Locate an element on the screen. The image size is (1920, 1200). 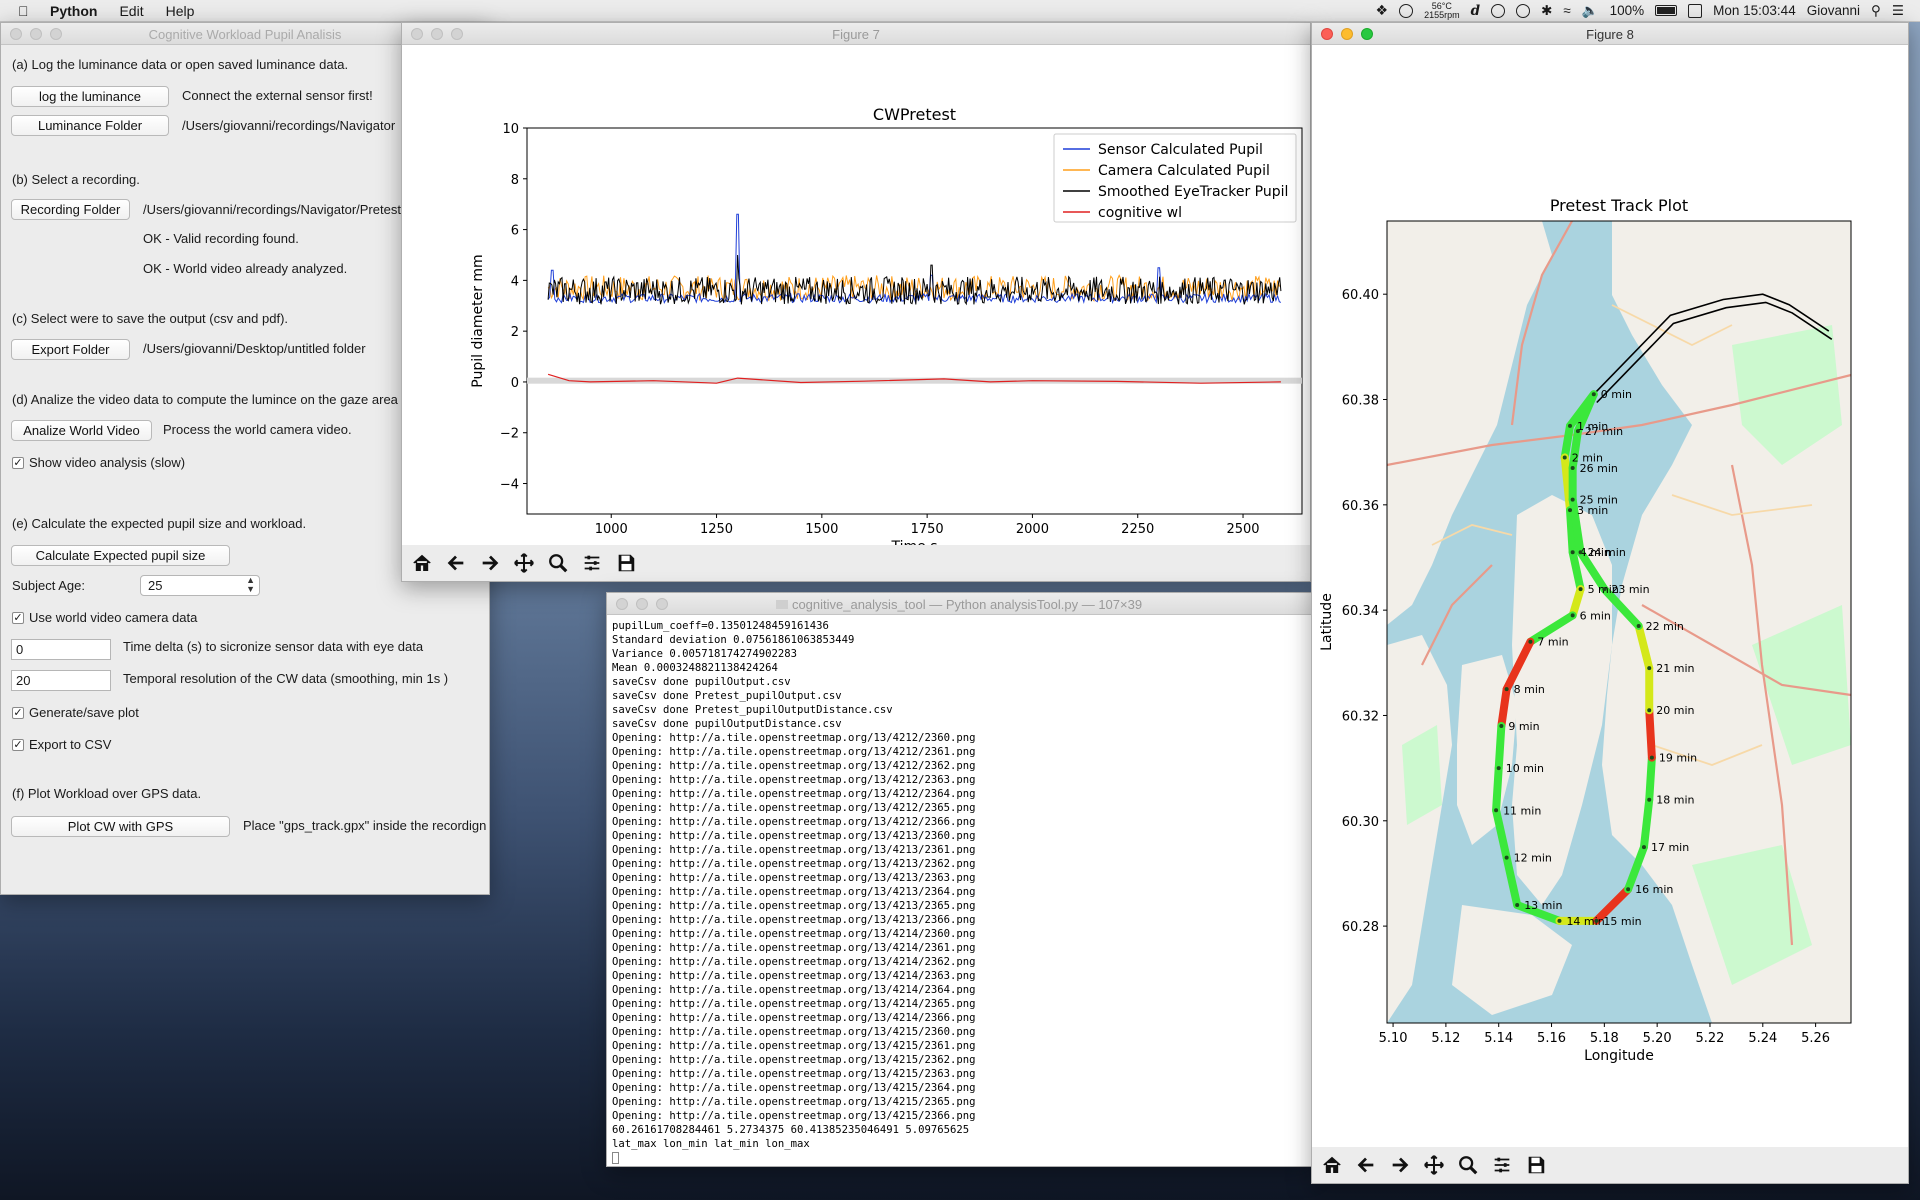
generate-plot-checkbox: ✓ Generate/save plot is located at coordinates (75, 712).